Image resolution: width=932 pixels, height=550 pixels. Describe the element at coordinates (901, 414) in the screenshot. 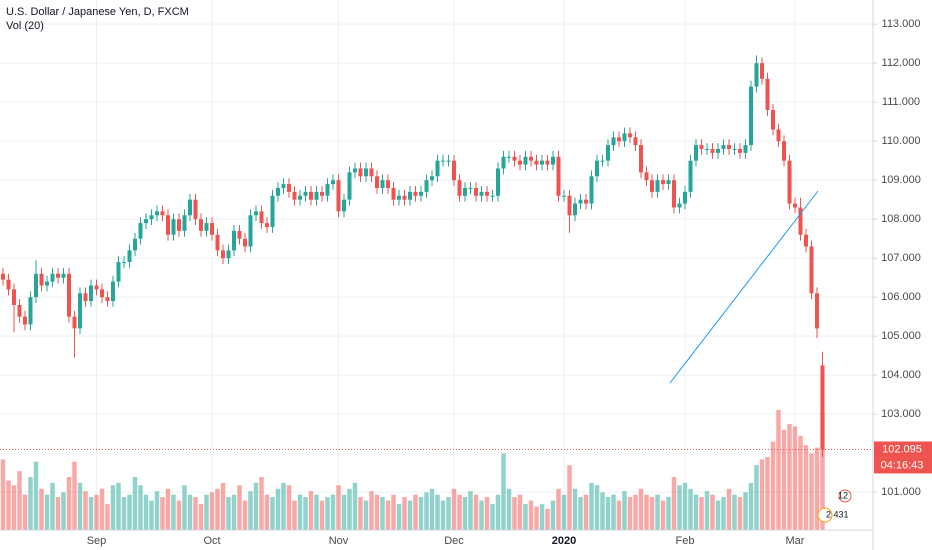

I see `y-tick-label: 103.000` at that location.